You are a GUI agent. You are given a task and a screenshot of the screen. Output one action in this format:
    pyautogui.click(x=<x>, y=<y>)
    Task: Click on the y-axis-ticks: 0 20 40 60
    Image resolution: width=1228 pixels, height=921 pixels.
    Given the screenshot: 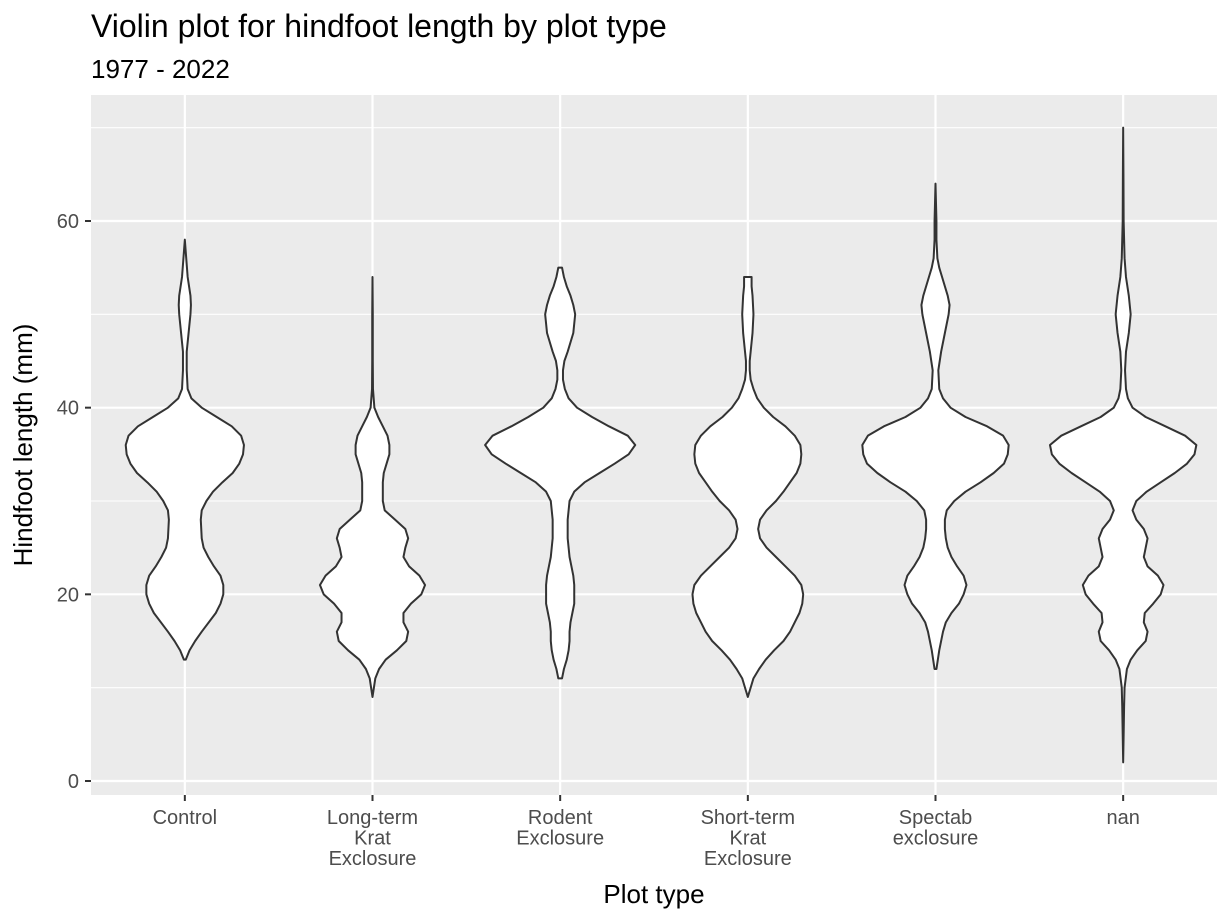 What is the action you would take?
    pyautogui.click(x=74, y=502)
    